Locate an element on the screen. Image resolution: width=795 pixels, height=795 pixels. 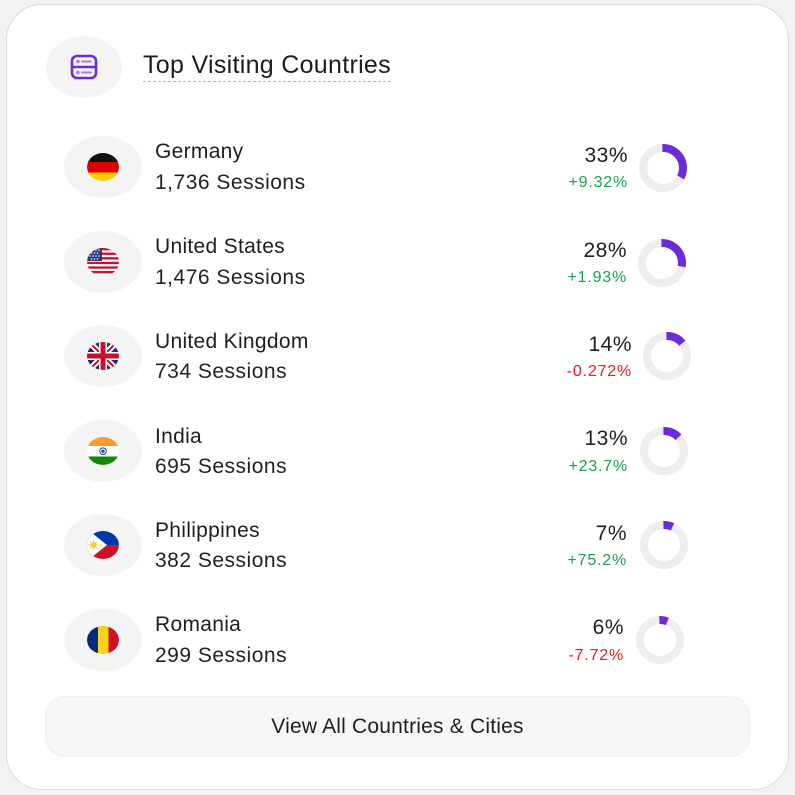
country-name: Romania is located at coordinates (198, 624).